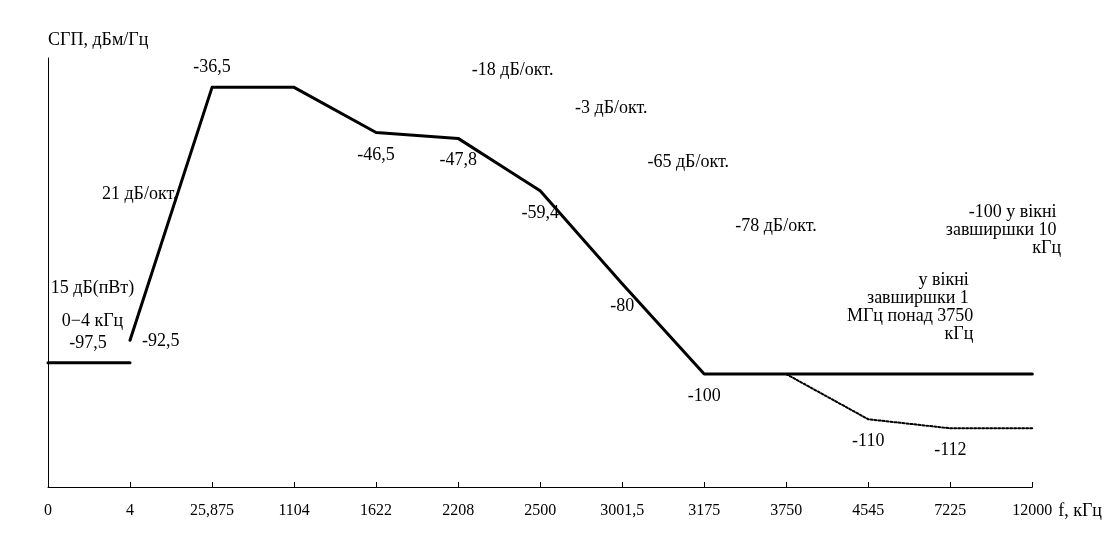 The height and width of the screenshot is (555, 1113). Describe the element at coordinates (130, 509) in the screenshot. I see `x-tick-label: 4` at that location.